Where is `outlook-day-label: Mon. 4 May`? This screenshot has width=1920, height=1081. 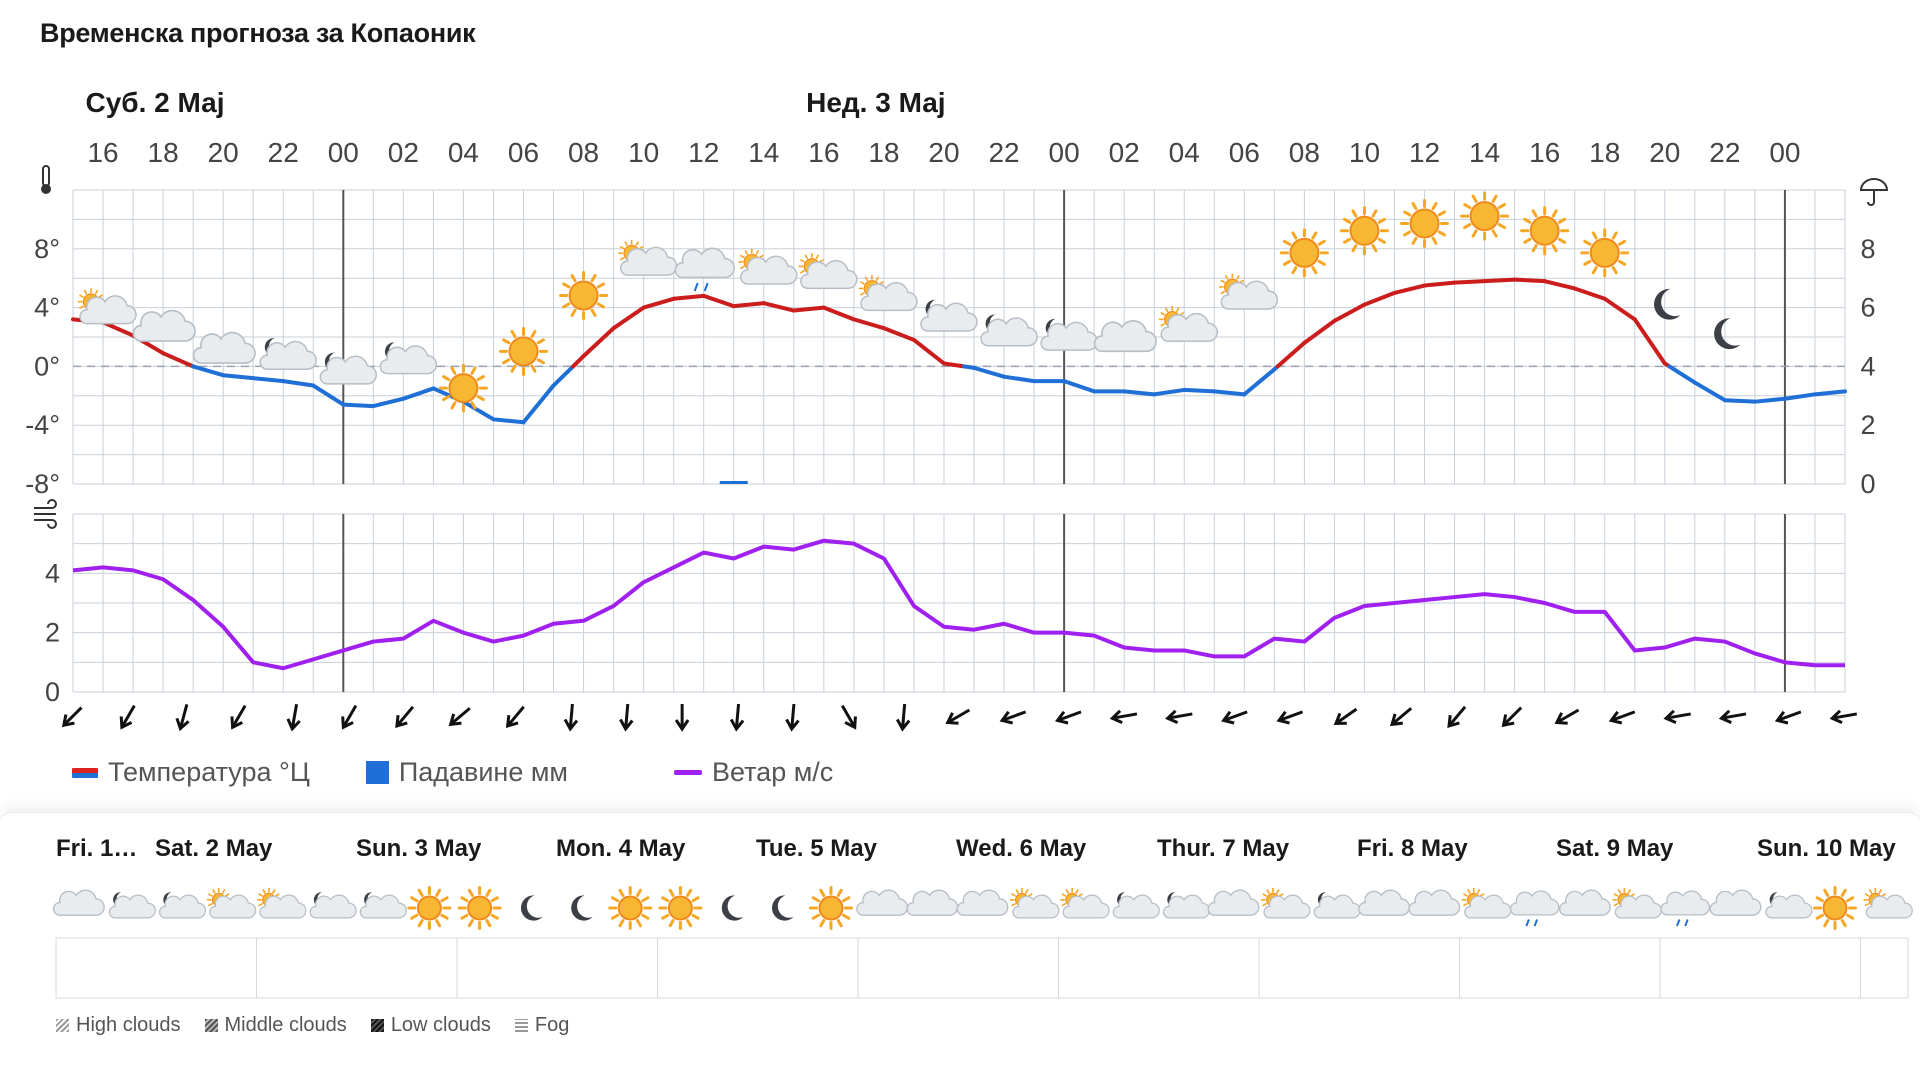
outlook-day-label: Mon. 4 May is located at coordinates (621, 848).